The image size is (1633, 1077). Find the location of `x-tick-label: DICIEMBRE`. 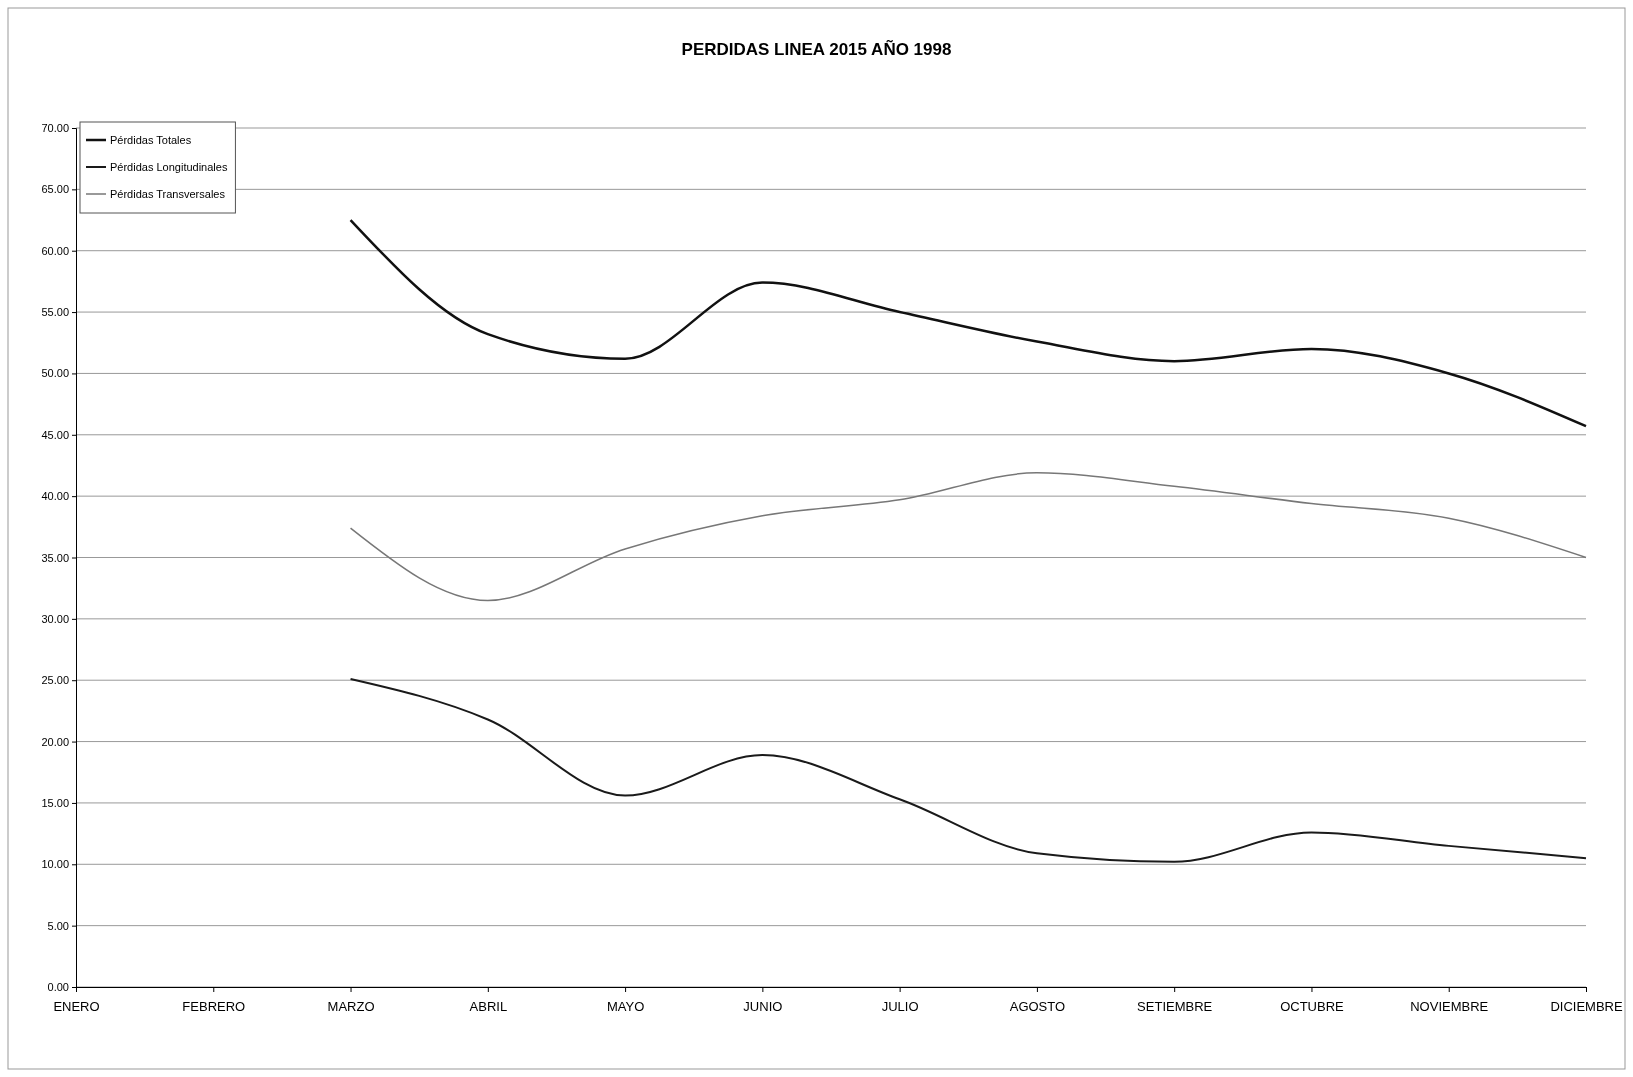

x-tick-label: DICIEMBRE is located at coordinates (1586, 1006).